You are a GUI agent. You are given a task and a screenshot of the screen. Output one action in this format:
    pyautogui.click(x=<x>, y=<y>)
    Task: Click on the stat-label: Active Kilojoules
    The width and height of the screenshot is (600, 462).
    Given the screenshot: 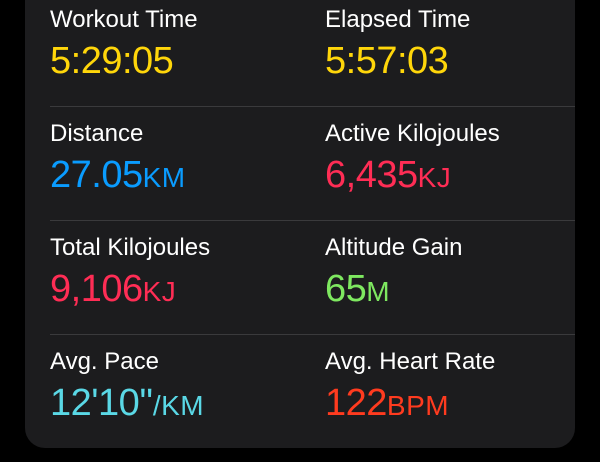 What is the action you would take?
    pyautogui.click(x=412, y=133)
    